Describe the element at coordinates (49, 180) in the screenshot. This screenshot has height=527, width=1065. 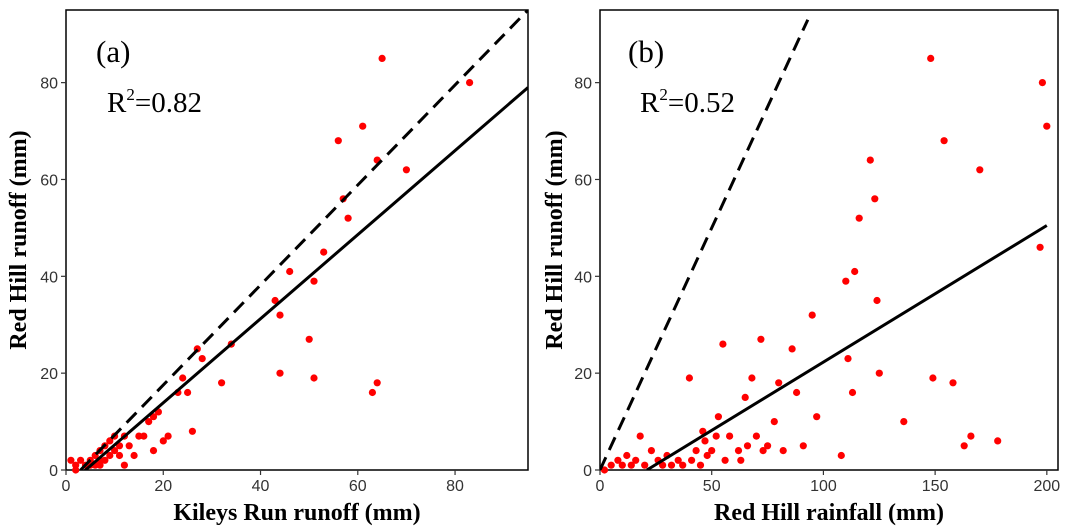
I see `y-tick-label-a-60: 60` at that location.